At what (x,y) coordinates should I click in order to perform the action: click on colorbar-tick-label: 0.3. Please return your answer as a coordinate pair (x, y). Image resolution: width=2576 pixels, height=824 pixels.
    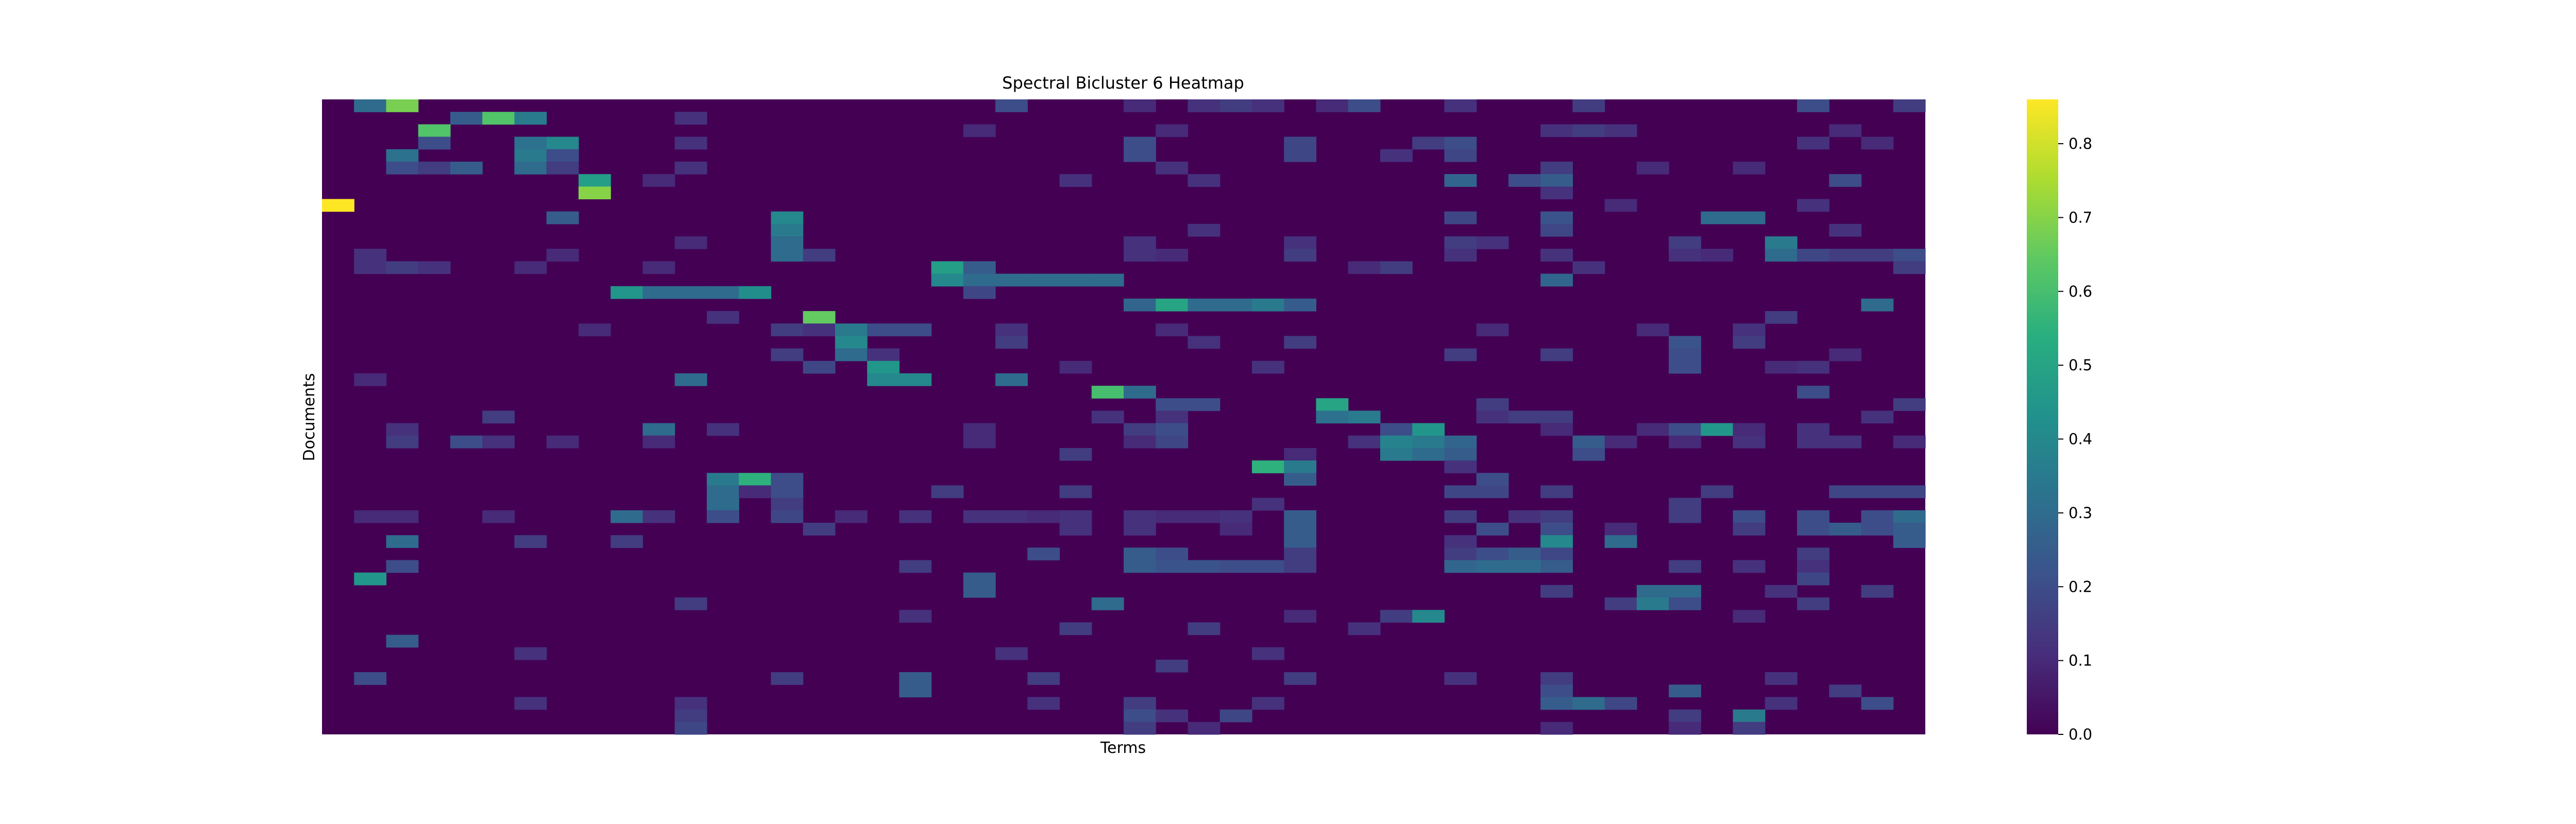
    Looking at the image, I should click on (2080, 513).